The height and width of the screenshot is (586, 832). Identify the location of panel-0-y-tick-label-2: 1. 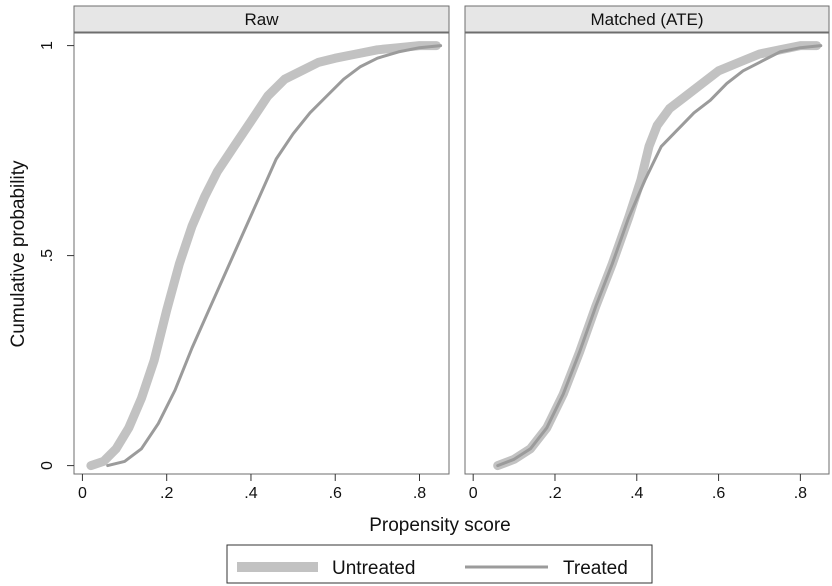
(47, 45).